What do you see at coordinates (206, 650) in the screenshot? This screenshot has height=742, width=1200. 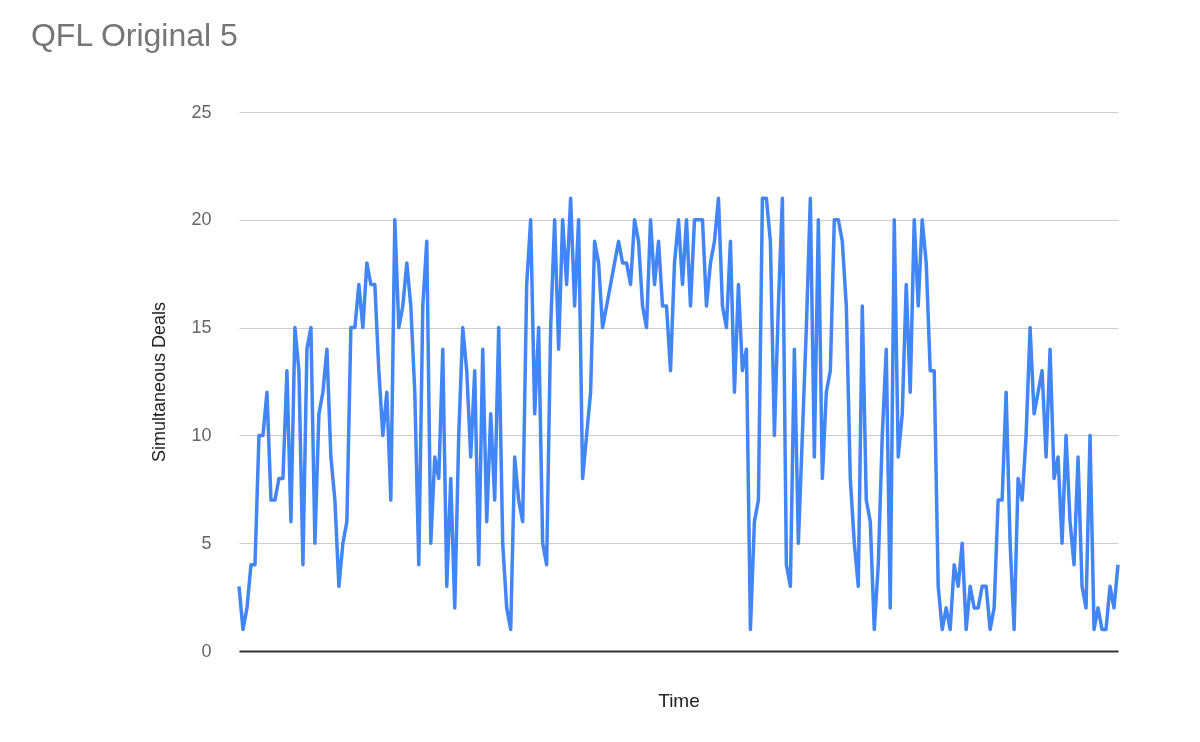 I see `y-tick-label: 0` at bounding box center [206, 650].